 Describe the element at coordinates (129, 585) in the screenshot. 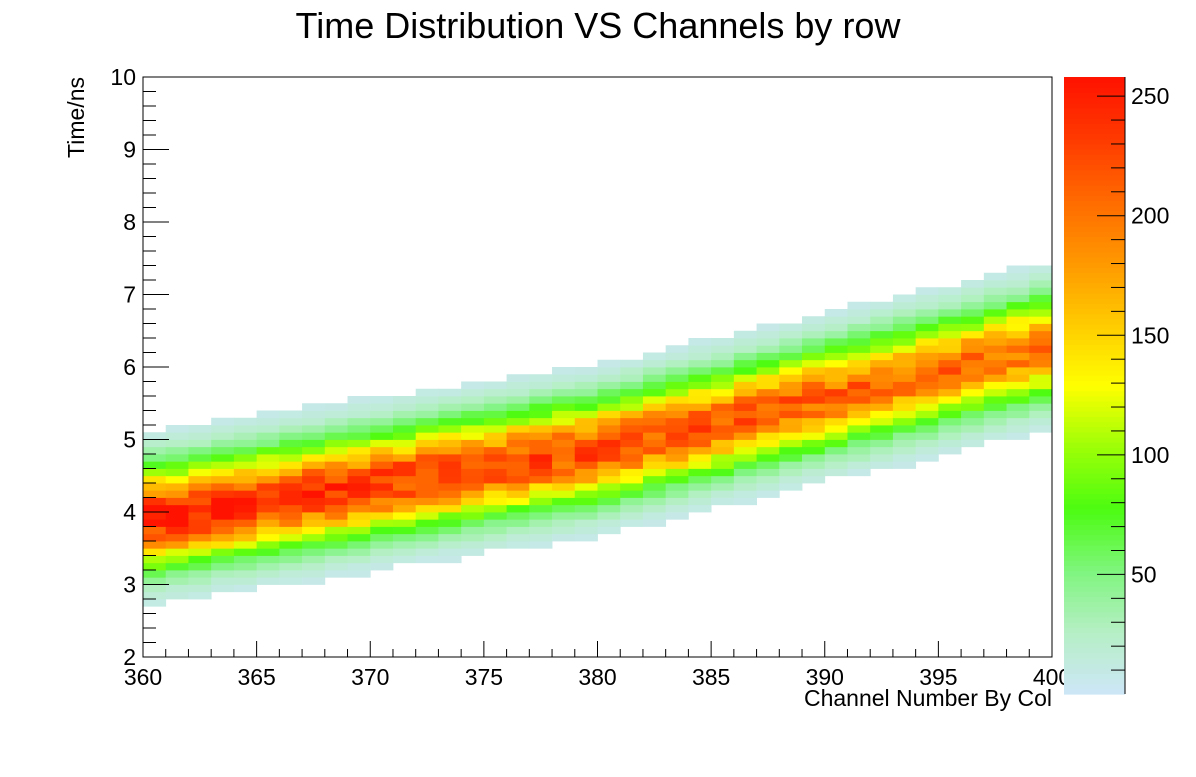

I see `y-tick-label: 3` at that location.